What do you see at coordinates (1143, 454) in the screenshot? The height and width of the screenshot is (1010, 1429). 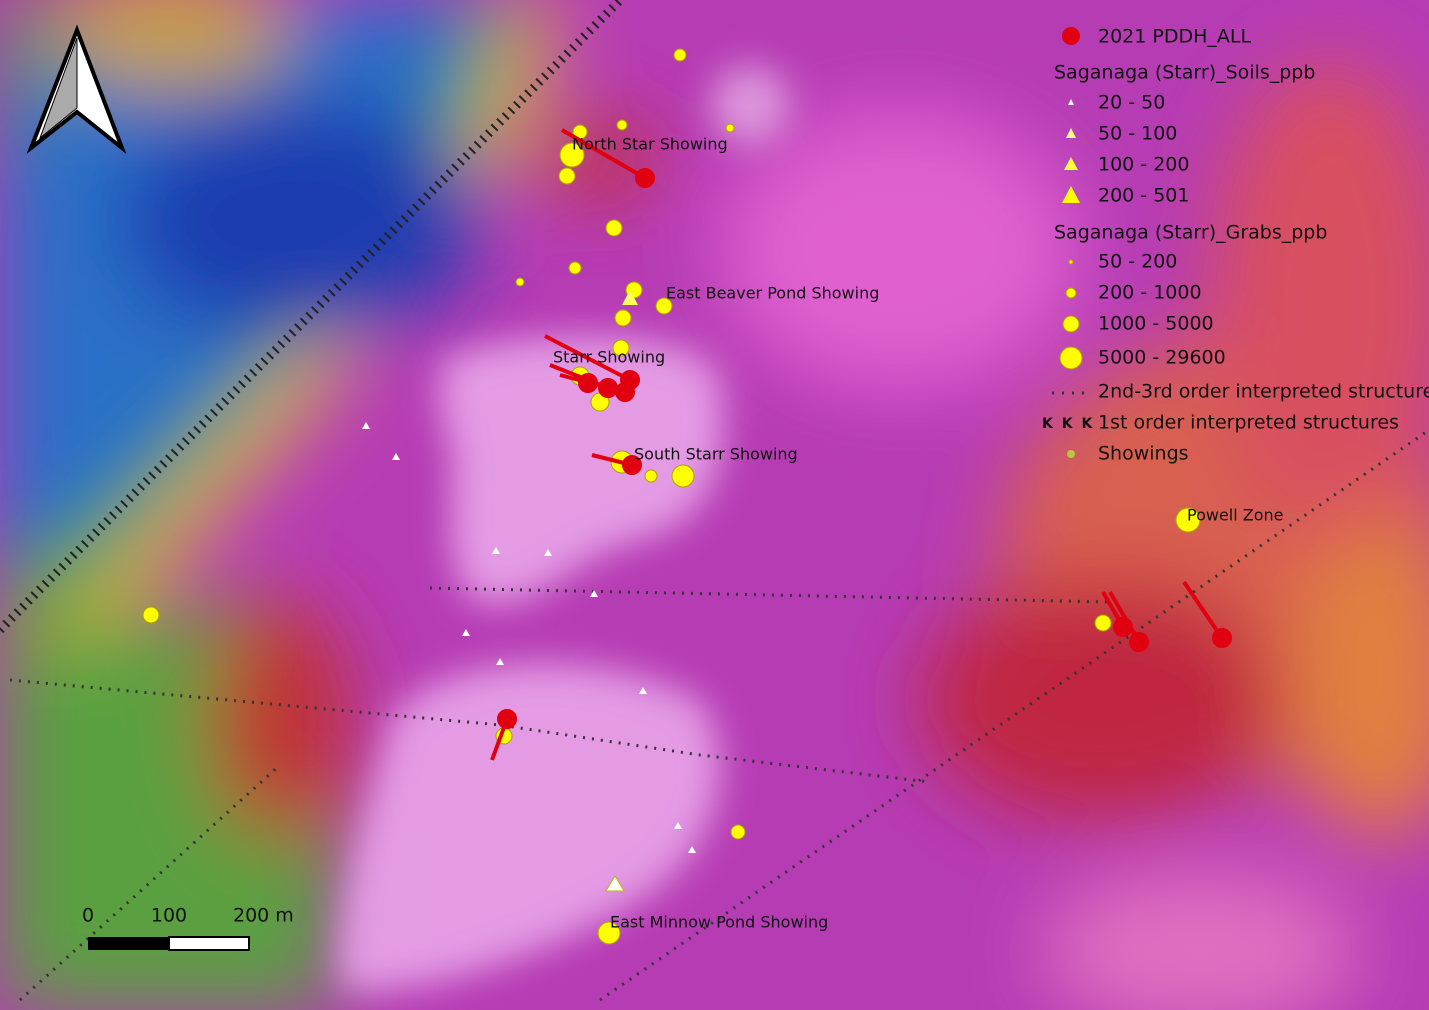 I see `legend-label: Showings` at bounding box center [1143, 454].